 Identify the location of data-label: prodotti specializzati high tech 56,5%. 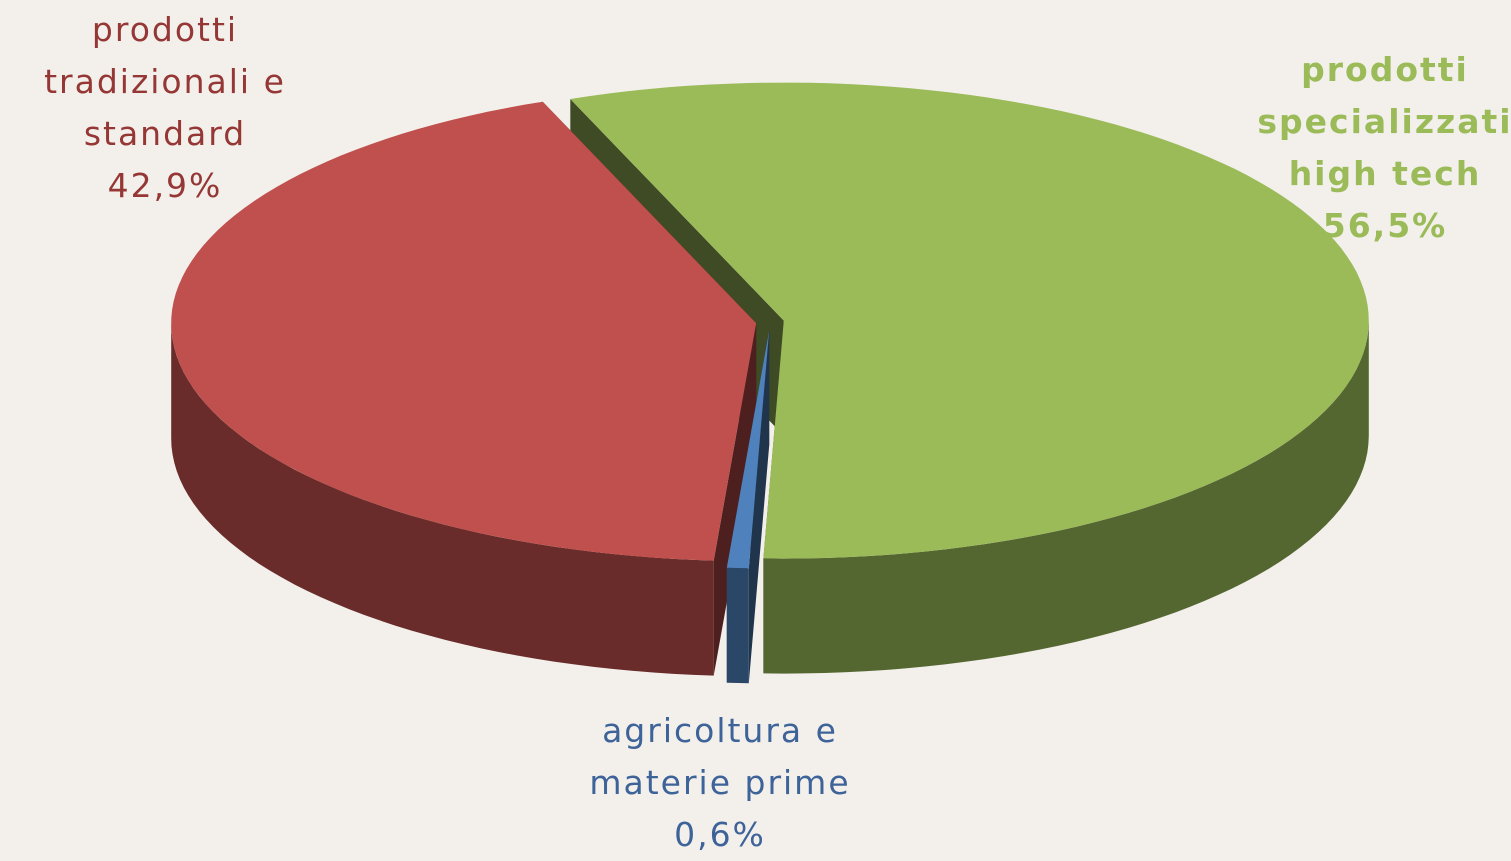
(1383, 148).